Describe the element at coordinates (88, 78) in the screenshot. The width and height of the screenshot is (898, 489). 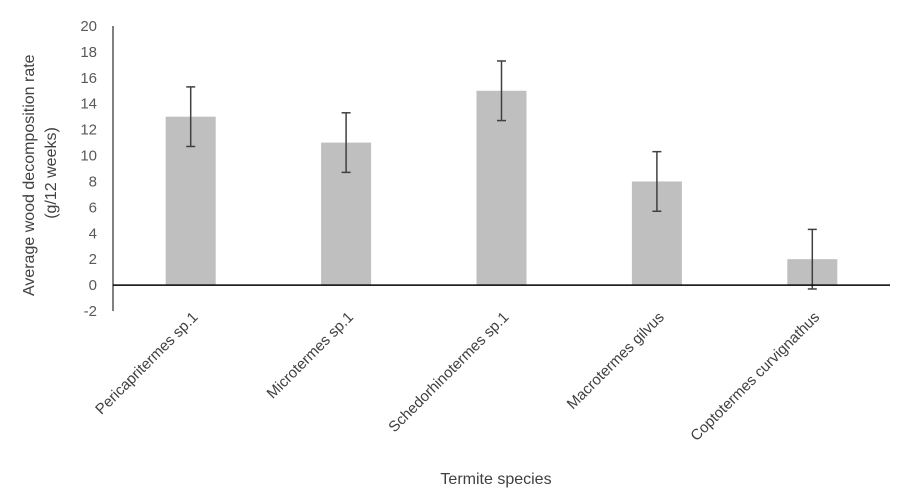
I see `y-tick-label: 16` at that location.